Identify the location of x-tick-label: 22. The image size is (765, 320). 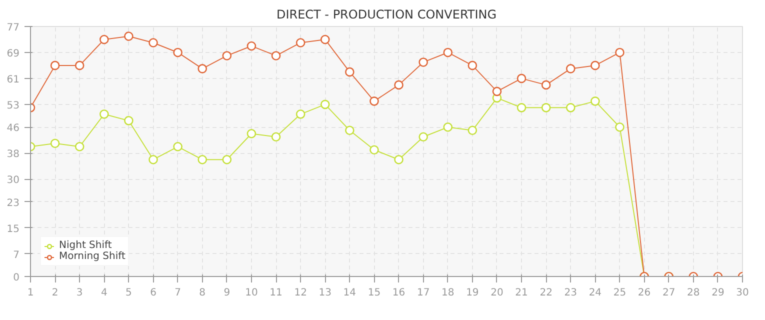
(546, 293).